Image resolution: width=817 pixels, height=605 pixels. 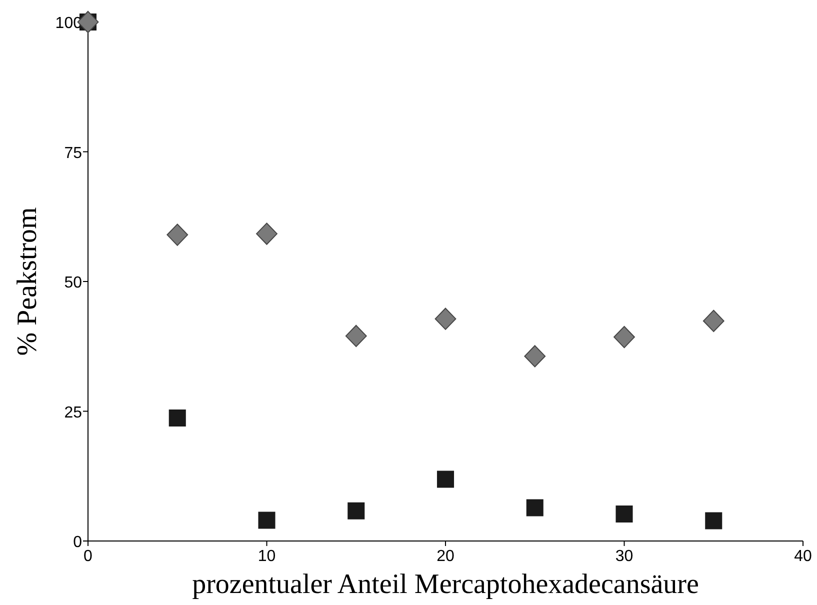 I want to click on x-tick-label: 40, so click(x=803, y=556).